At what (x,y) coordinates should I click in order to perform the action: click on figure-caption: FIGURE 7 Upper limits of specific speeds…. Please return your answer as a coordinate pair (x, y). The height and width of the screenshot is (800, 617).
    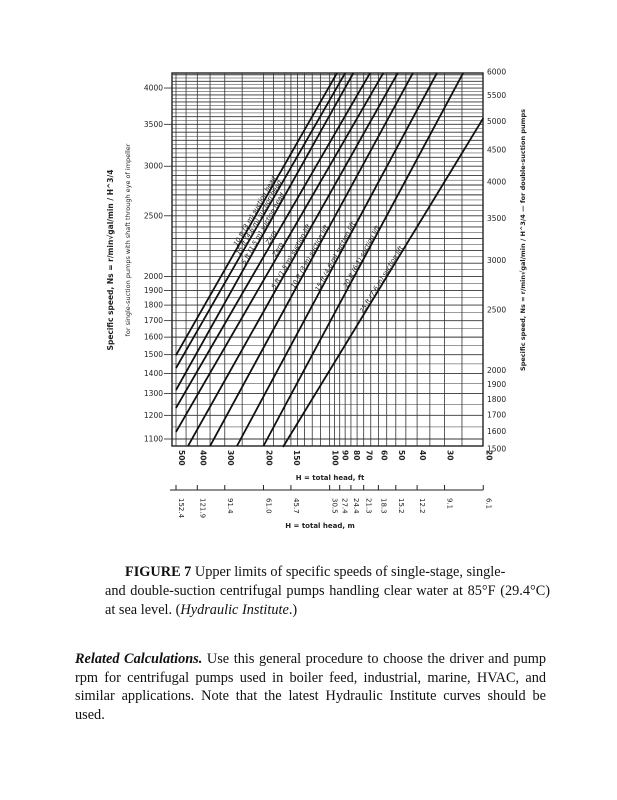
    Looking at the image, I should click on (327, 591).